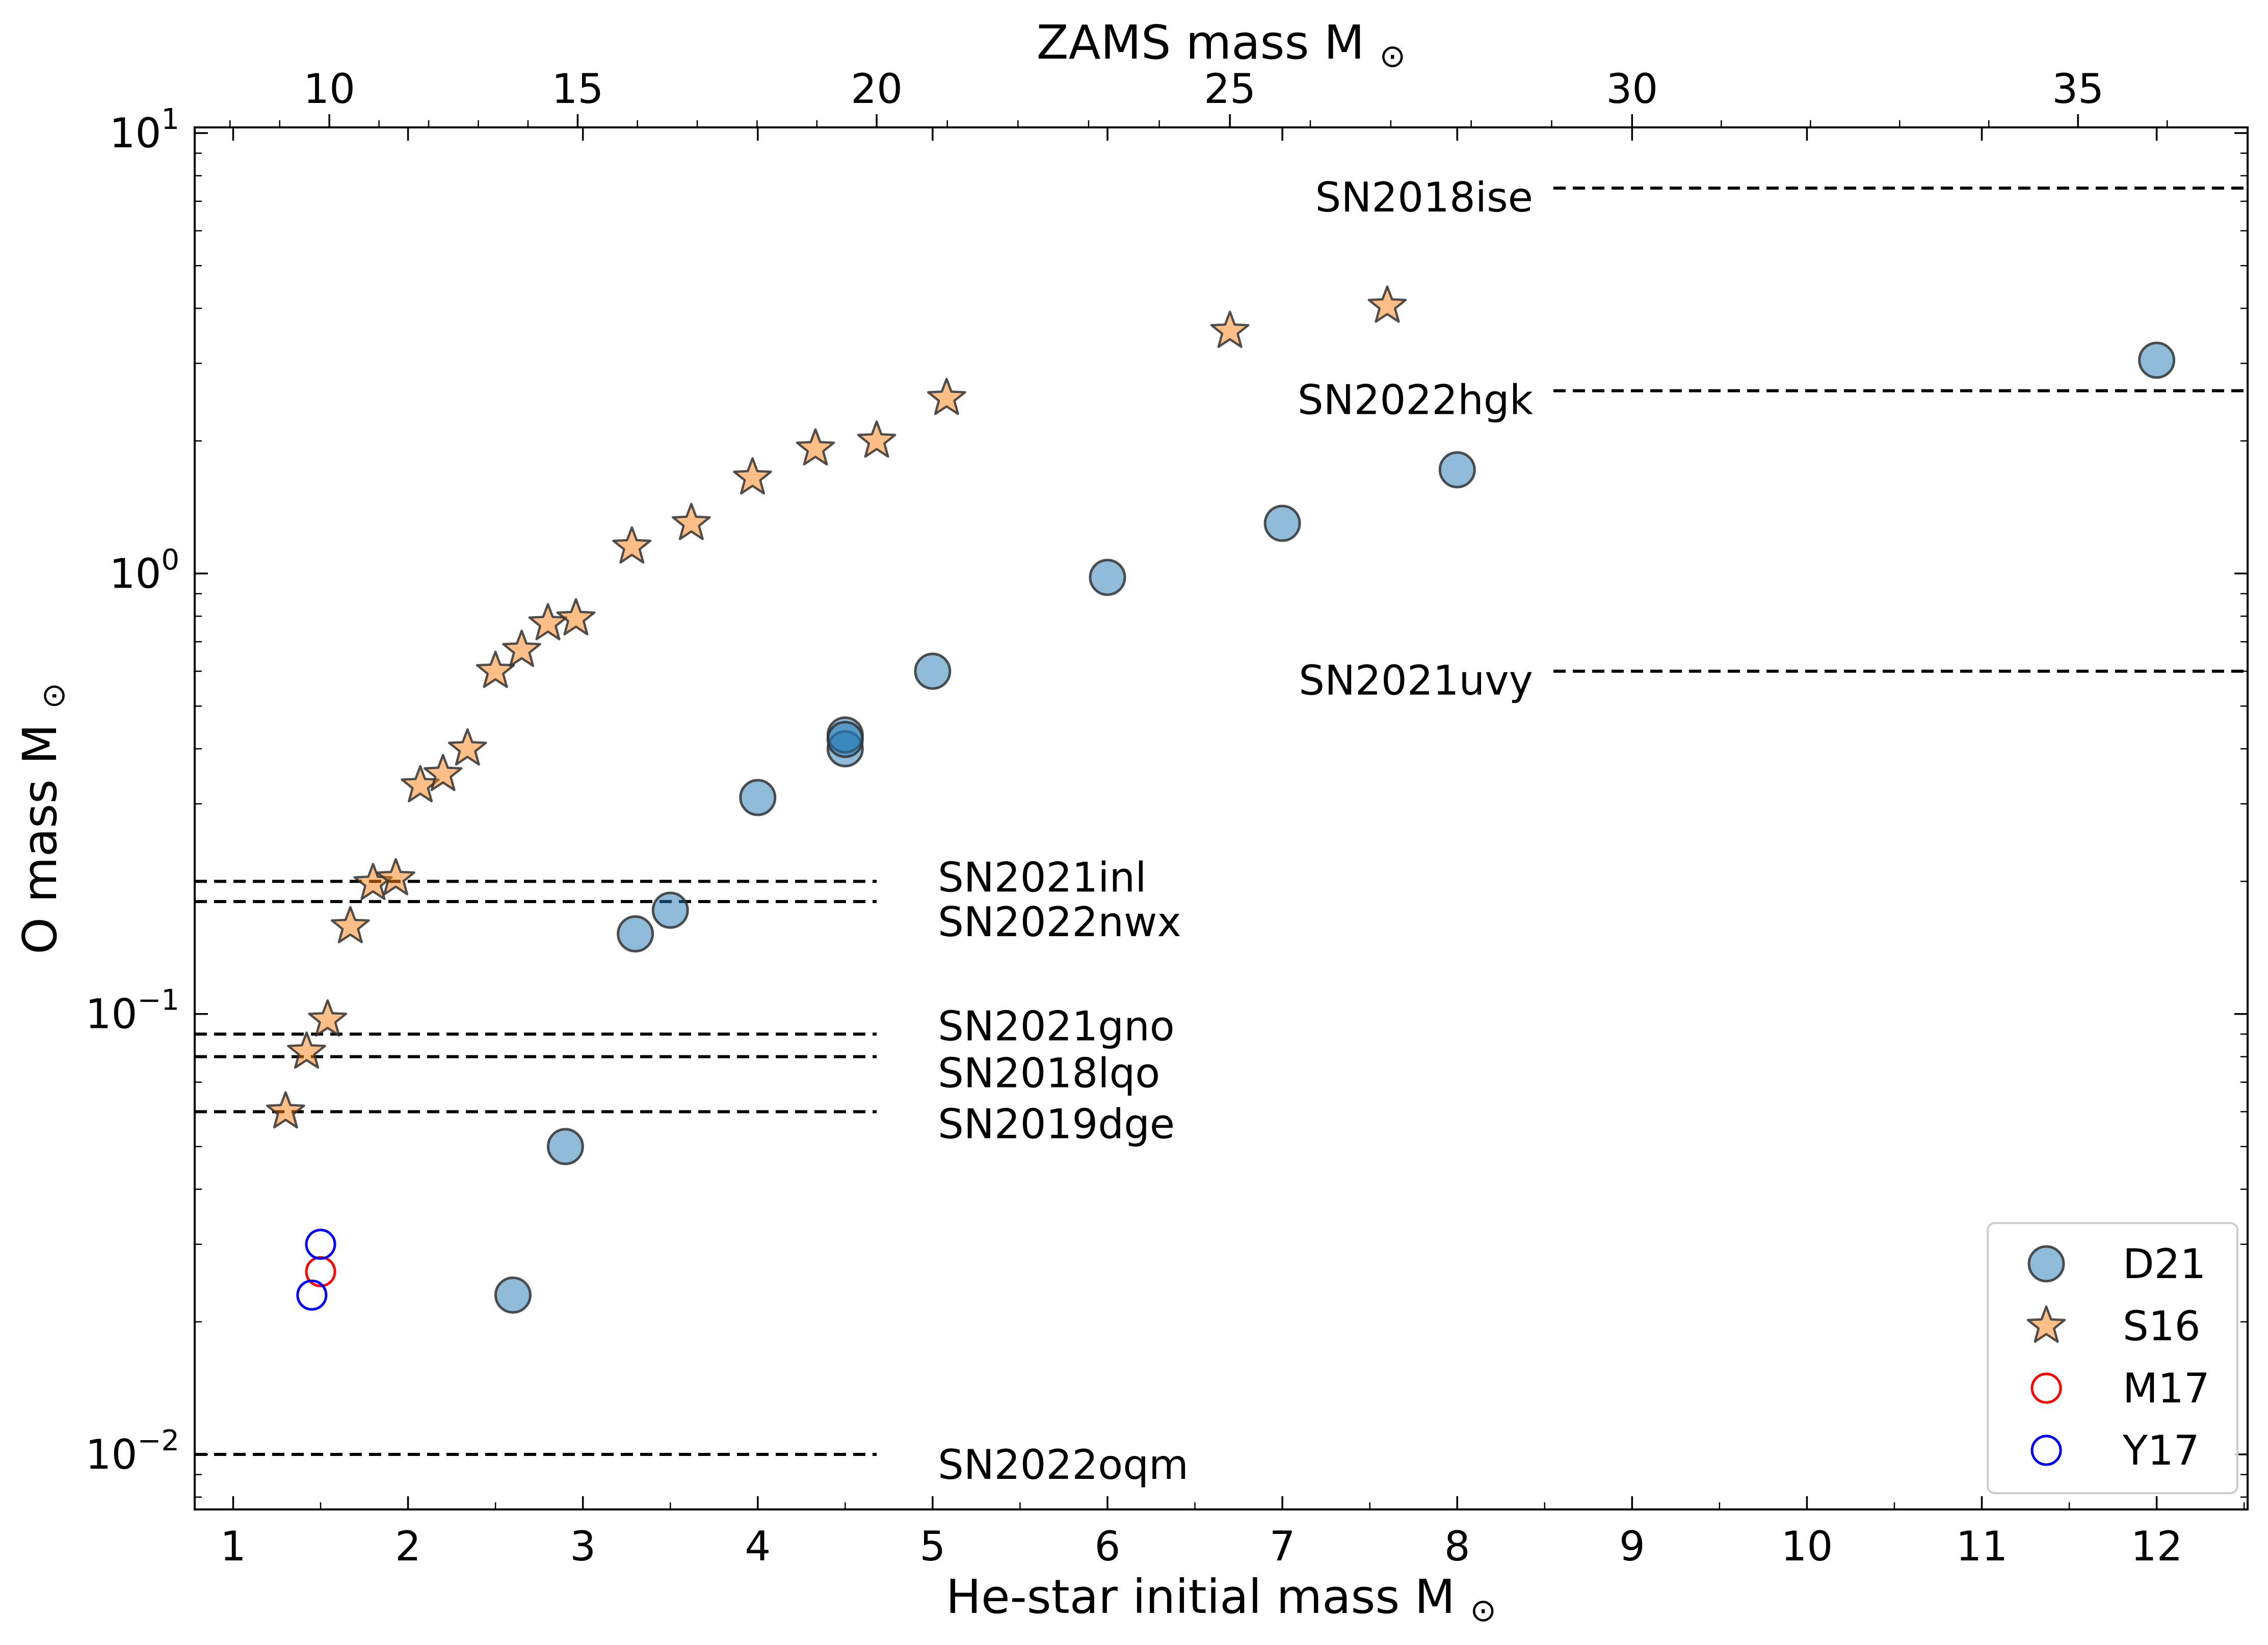 This screenshot has width=2268, height=1645. Describe the element at coordinates (1416, 681) in the screenshot. I see `reference-line-label: SN2021uvy` at that location.